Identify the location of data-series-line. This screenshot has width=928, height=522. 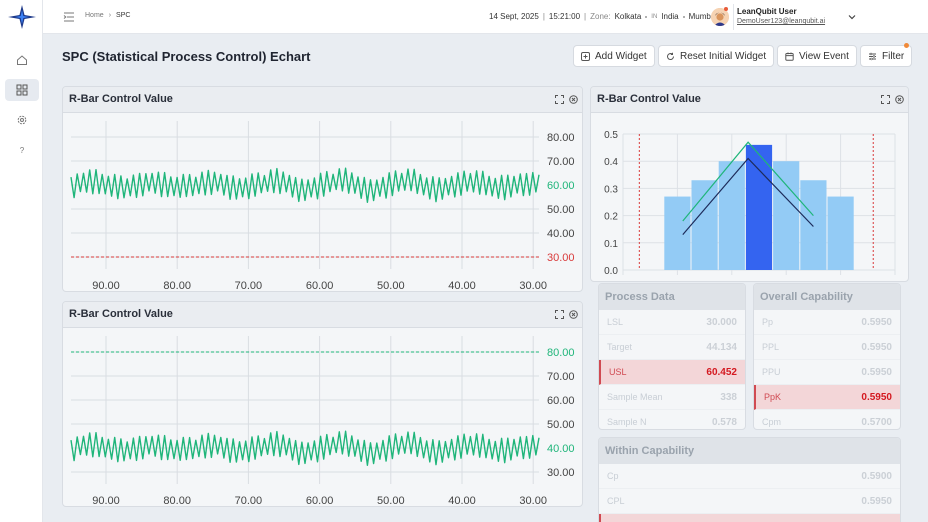
(305, 448).